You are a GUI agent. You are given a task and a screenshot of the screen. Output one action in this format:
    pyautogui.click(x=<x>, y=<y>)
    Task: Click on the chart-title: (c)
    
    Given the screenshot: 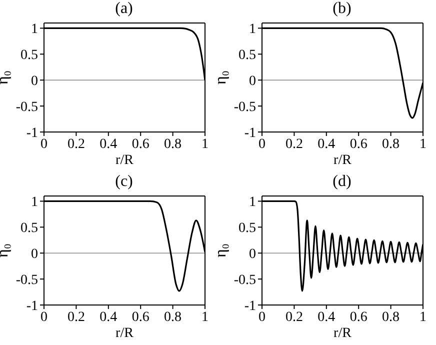 What is the action you would take?
    pyautogui.click(x=124, y=181)
    